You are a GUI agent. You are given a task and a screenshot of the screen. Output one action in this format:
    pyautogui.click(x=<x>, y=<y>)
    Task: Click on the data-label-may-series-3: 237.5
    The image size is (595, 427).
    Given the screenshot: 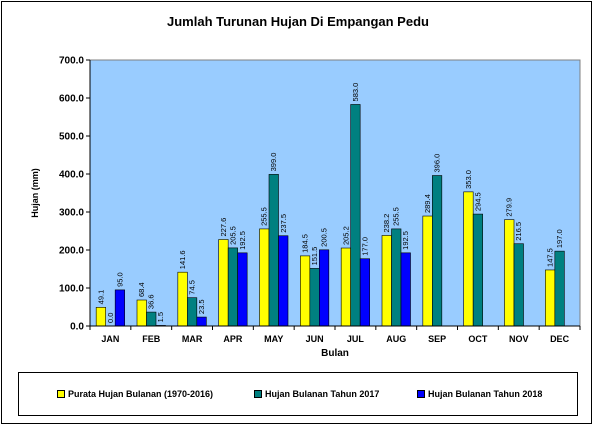 What is the action you would take?
    pyautogui.click(x=283, y=223)
    